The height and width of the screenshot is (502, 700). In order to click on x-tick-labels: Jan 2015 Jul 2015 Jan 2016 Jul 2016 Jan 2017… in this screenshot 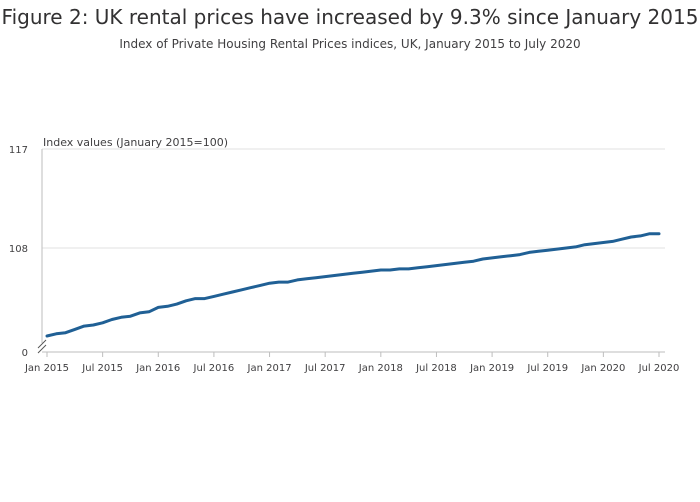, I will do `click(351, 363)`.